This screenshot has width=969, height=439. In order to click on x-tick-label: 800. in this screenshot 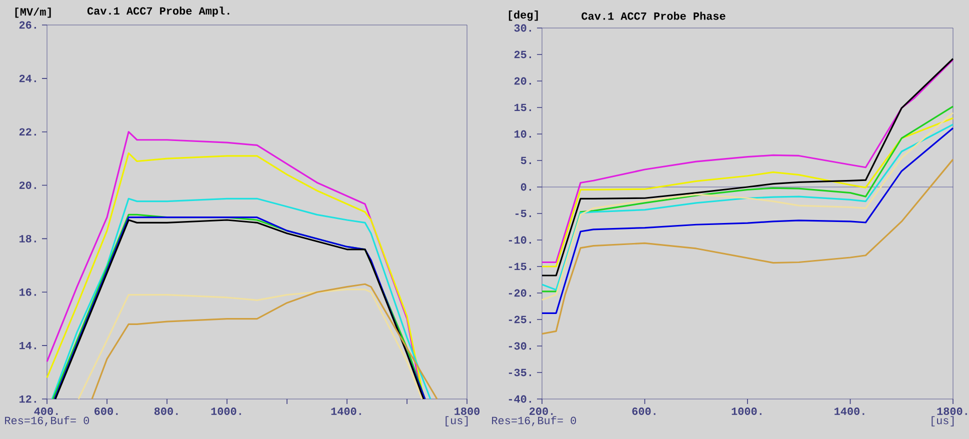, I will do `click(166, 411)`.